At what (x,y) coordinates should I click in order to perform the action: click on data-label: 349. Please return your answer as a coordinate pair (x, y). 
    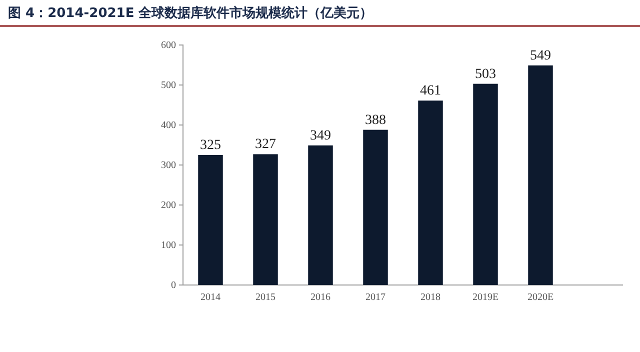
    Looking at the image, I should click on (320, 136).